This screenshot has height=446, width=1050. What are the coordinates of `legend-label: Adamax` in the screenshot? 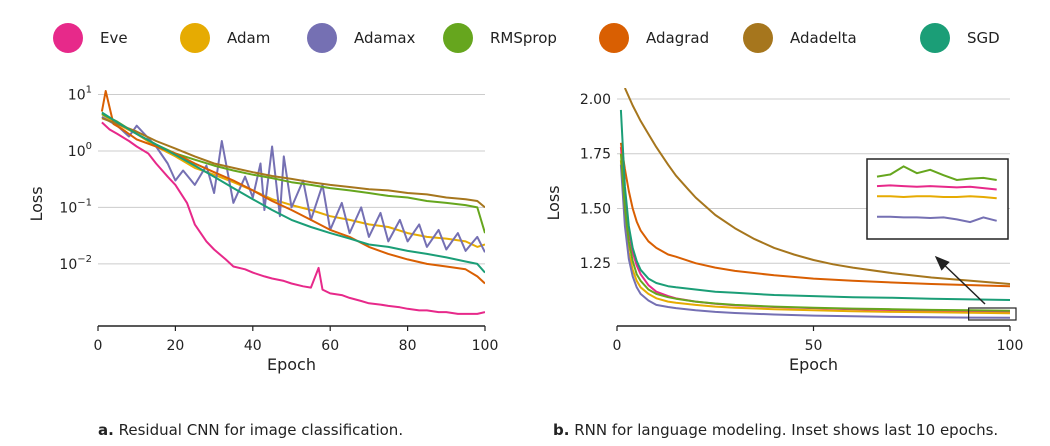 It's located at (385, 38).